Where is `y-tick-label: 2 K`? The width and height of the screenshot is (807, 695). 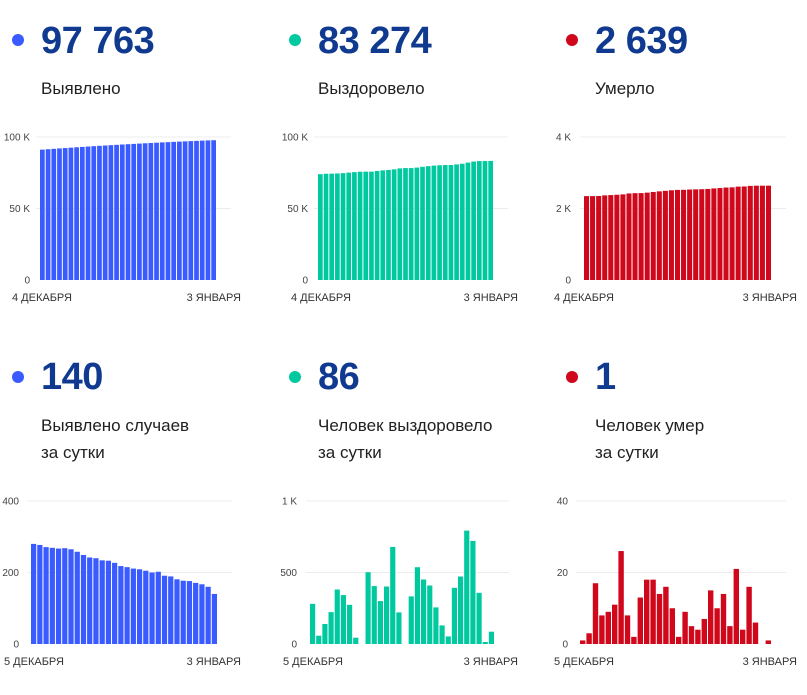
y-tick-label: 2 K is located at coordinates (563, 209).